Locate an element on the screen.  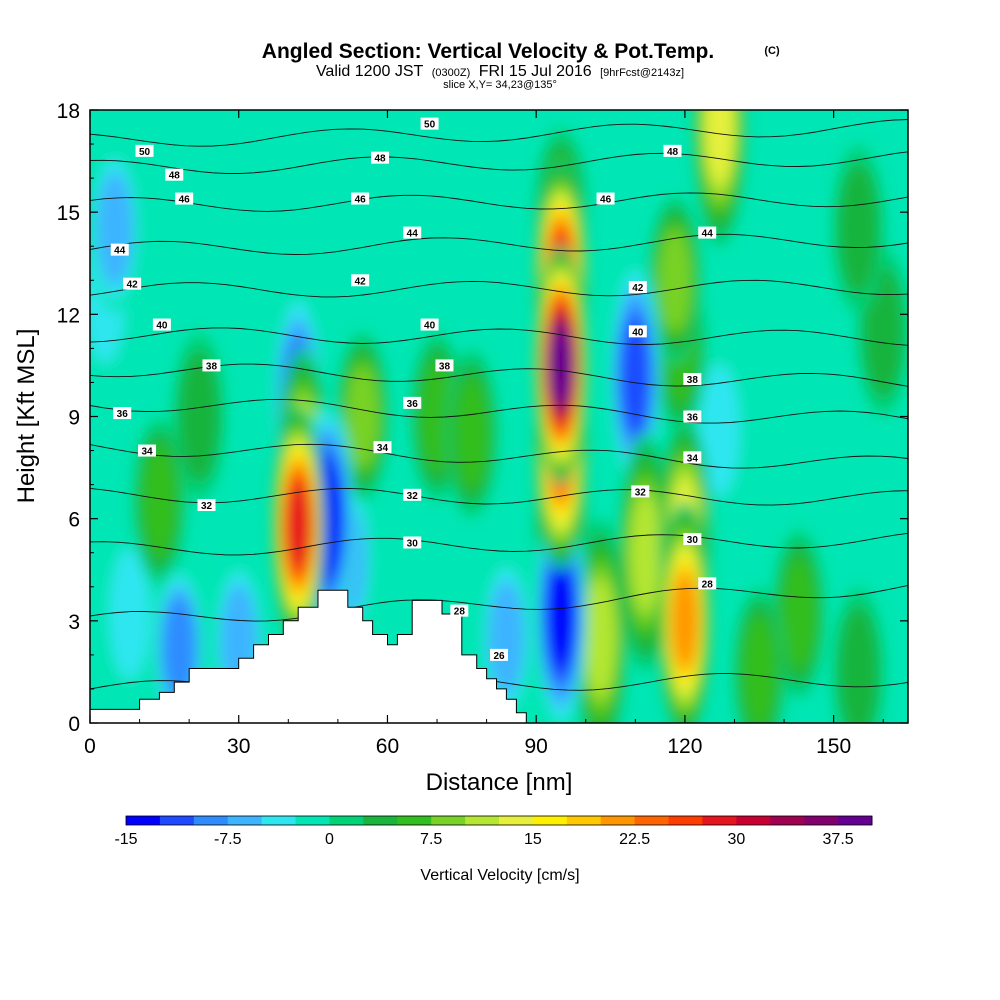
x-tick-label: 120 is located at coordinates (684, 746).